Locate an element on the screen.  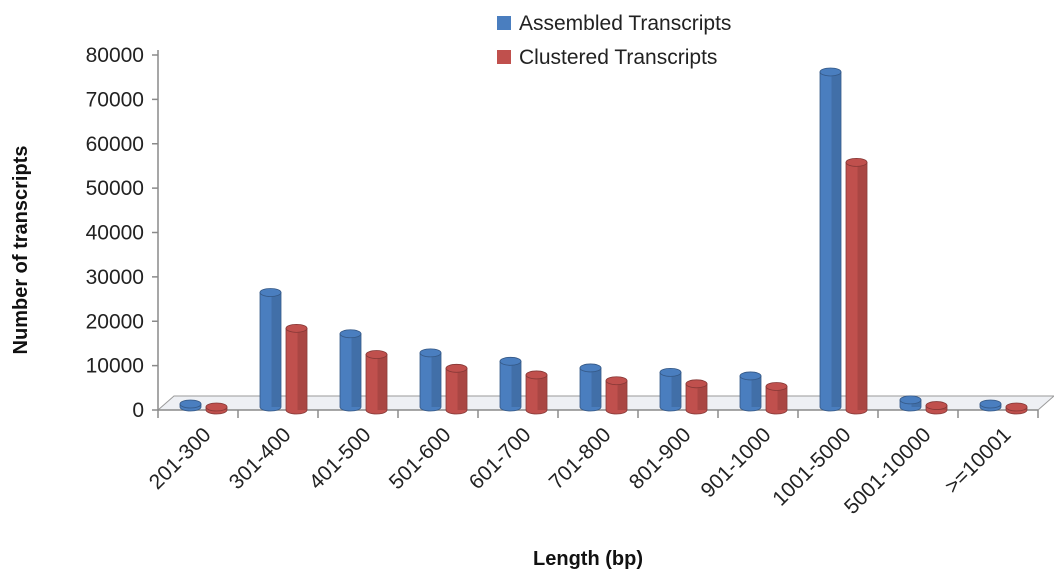
x-axis-title: Length (bp) is located at coordinates (588, 559).